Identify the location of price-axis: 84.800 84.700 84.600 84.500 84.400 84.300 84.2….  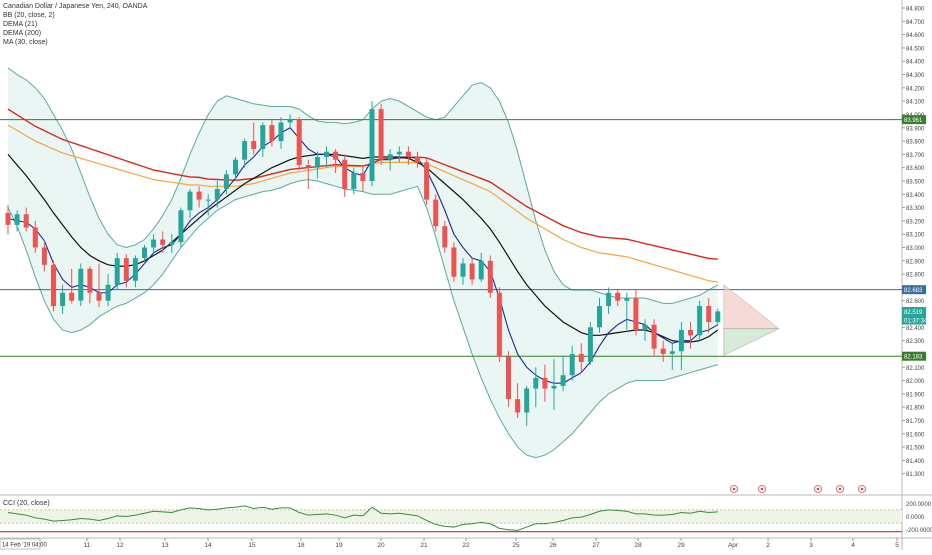
(915, 243).